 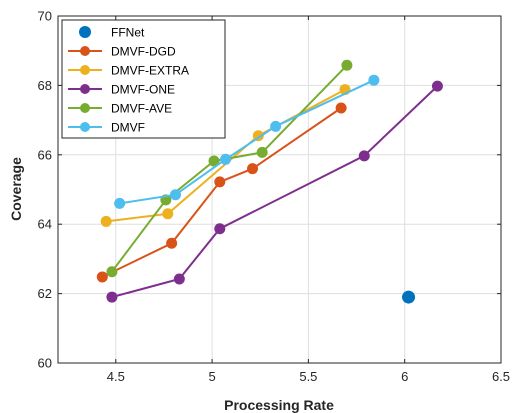 I want to click on y-tick-label: 70, so click(x=45, y=16).